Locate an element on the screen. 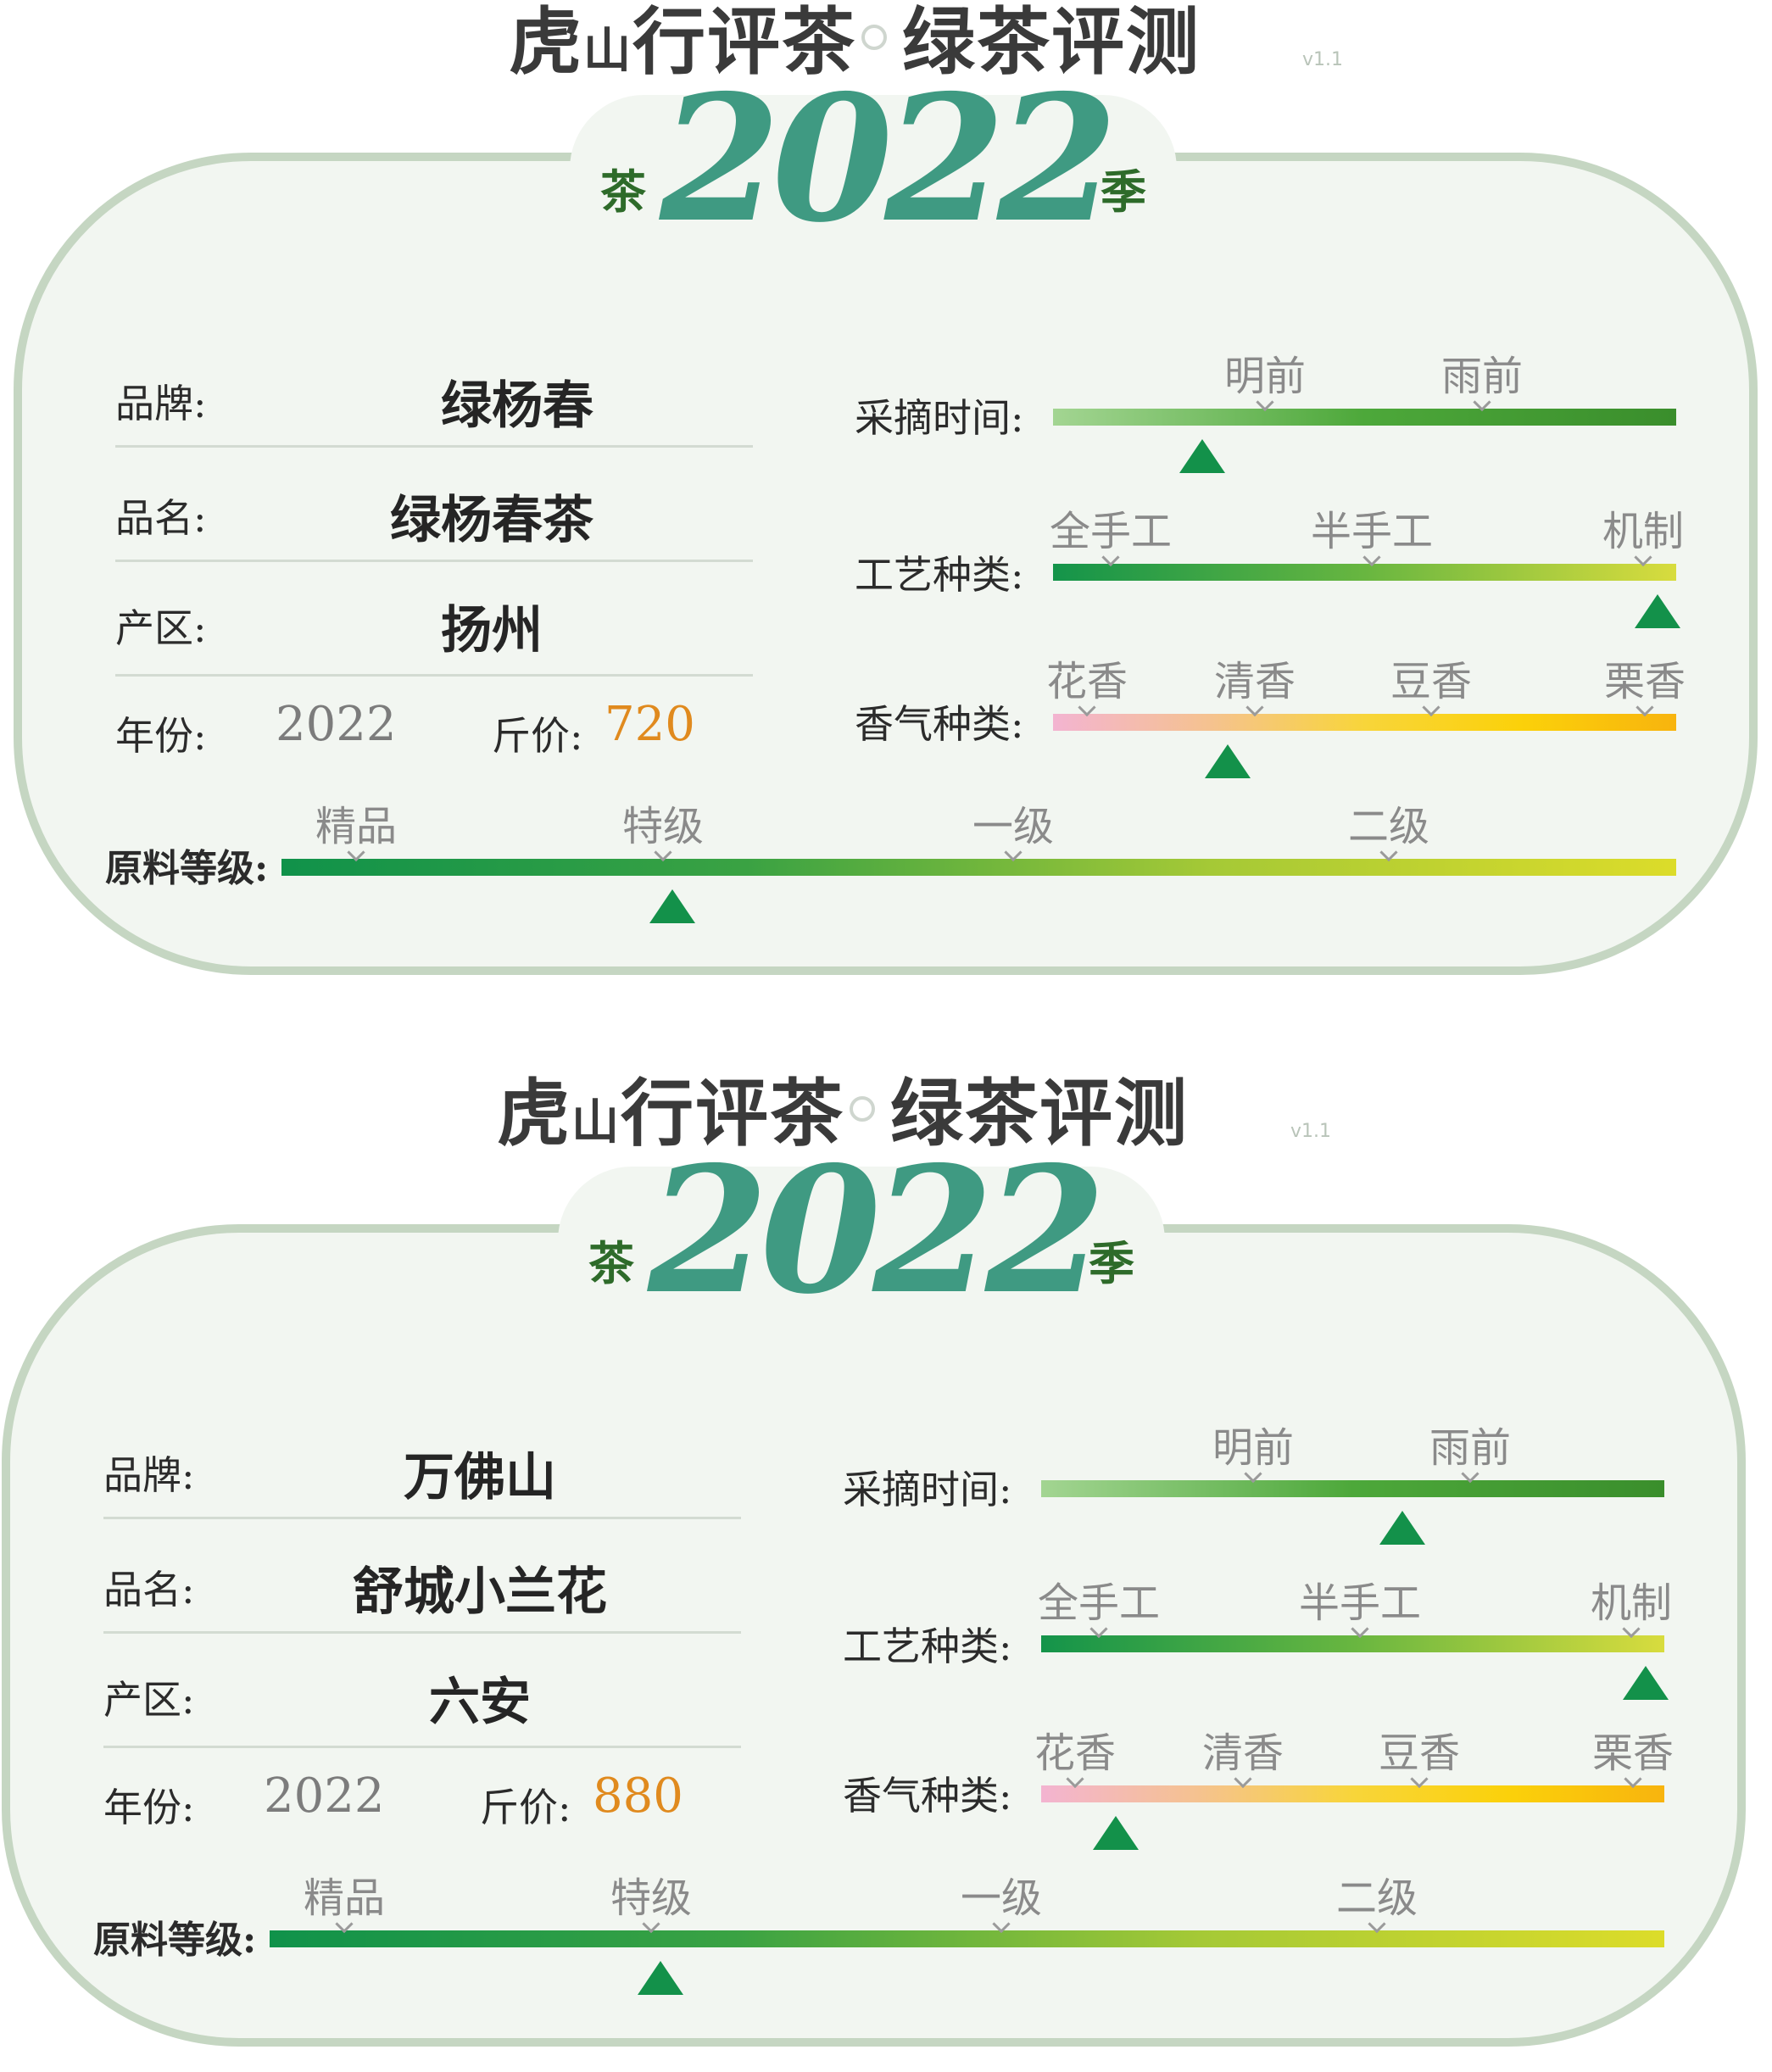 The image size is (1772, 2072). price-value: 720 is located at coordinates (650, 724).